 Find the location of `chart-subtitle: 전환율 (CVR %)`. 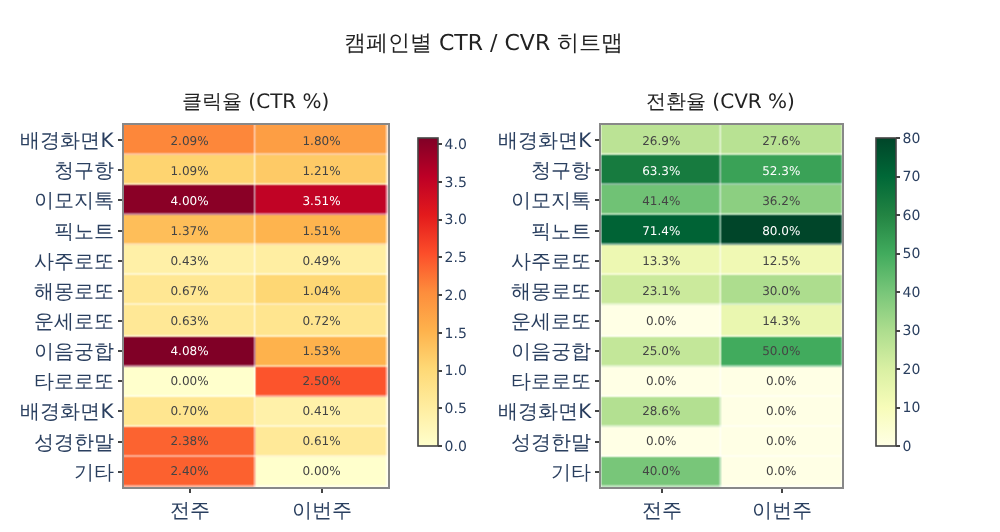

chart-subtitle: 전환율 (CVR %) is located at coordinates (721, 103).